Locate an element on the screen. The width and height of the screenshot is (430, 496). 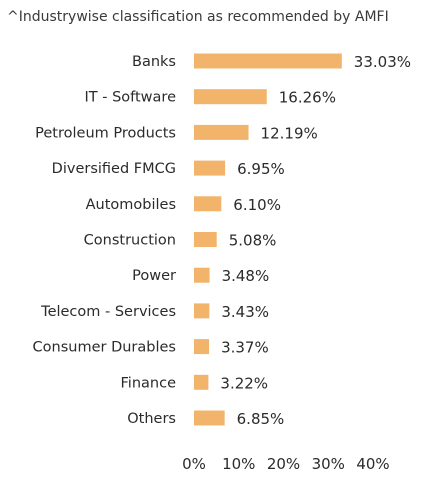
category-label: Diversified FMCG is located at coordinates (114, 169).